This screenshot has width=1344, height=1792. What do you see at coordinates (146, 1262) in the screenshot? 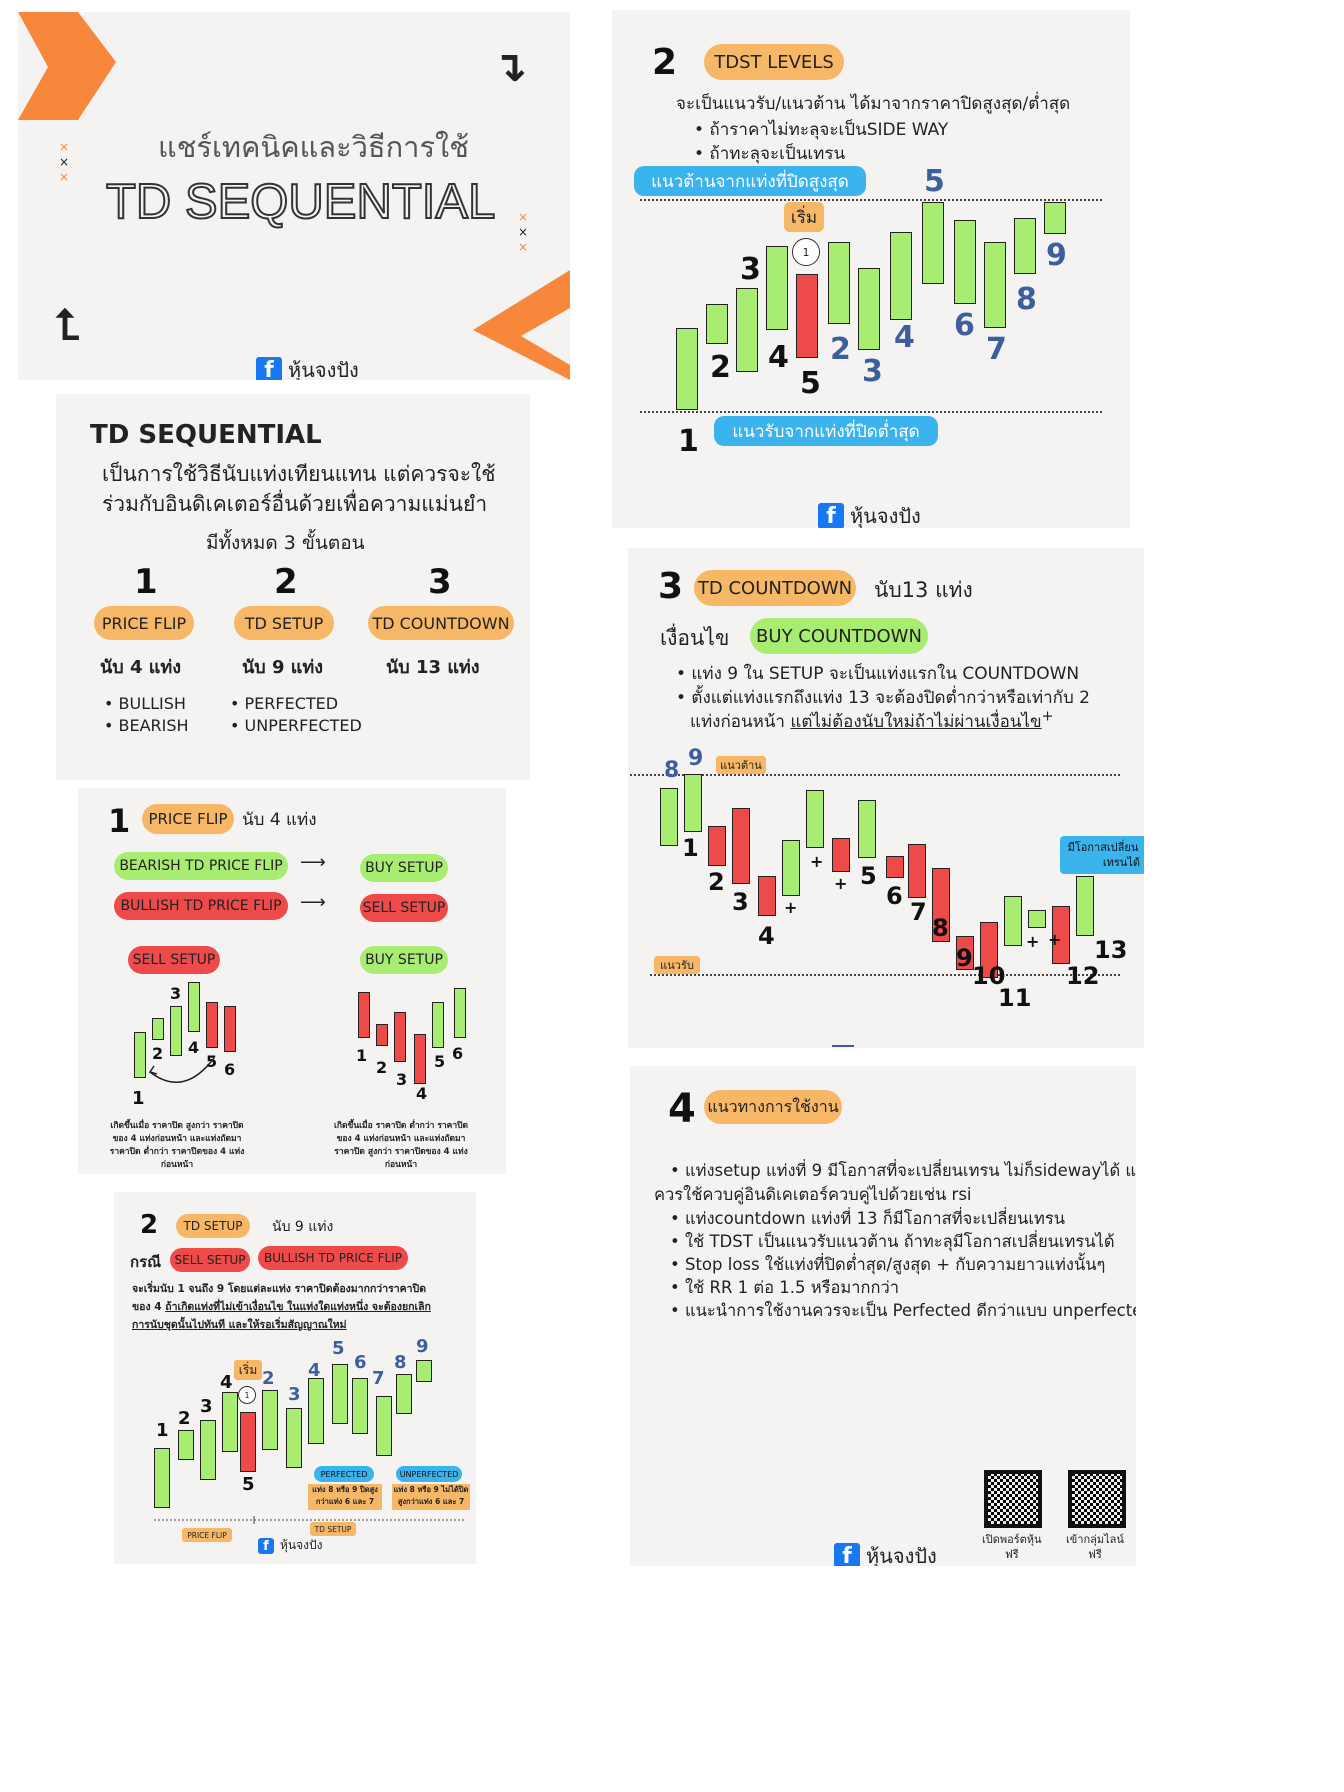
I see `case-label: กรณี` at bounding box center [146, 1262].